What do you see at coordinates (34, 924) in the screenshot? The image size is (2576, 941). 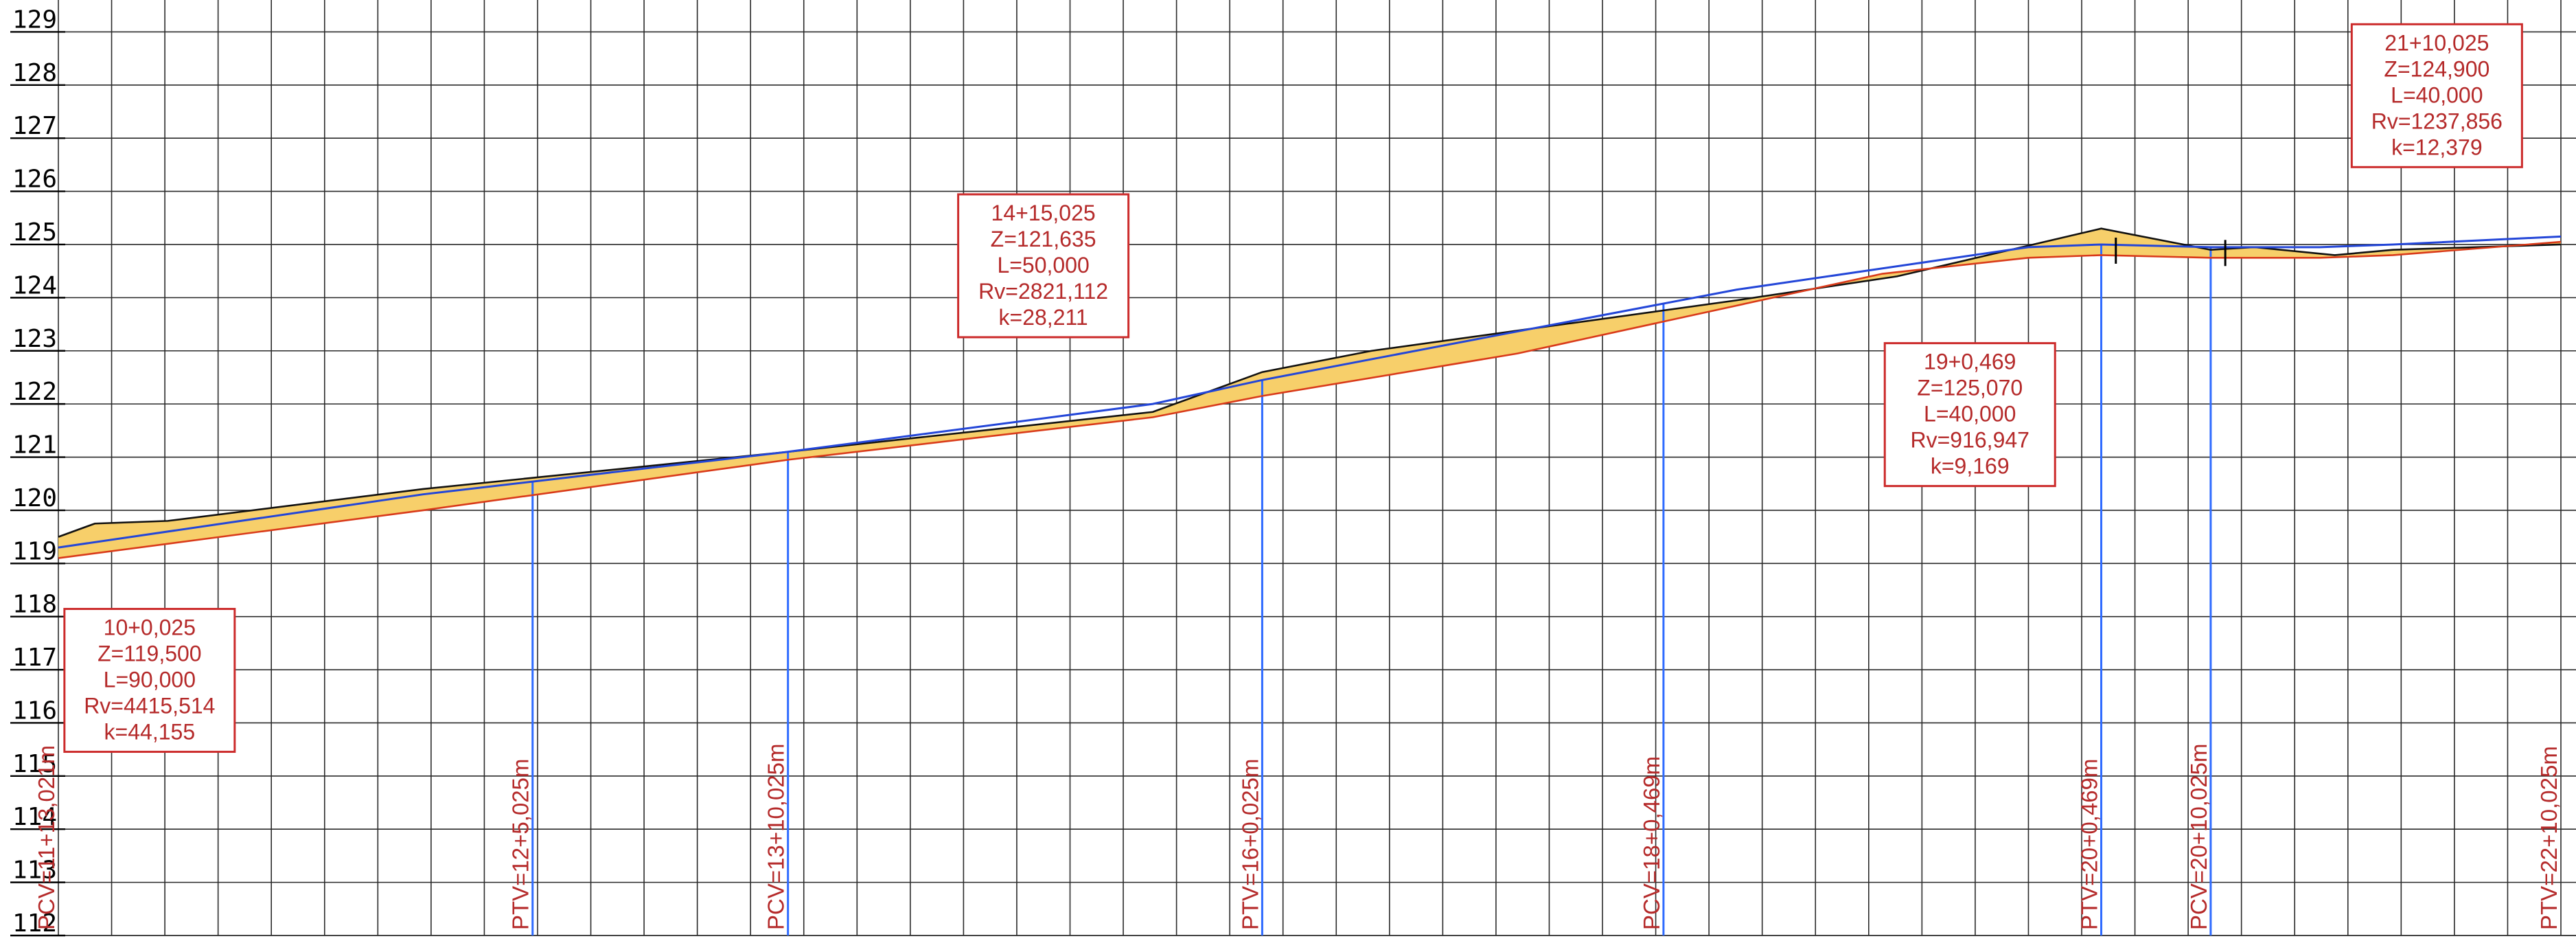 I see `axis-tick-label: 112` at bounding box center [34, 924].